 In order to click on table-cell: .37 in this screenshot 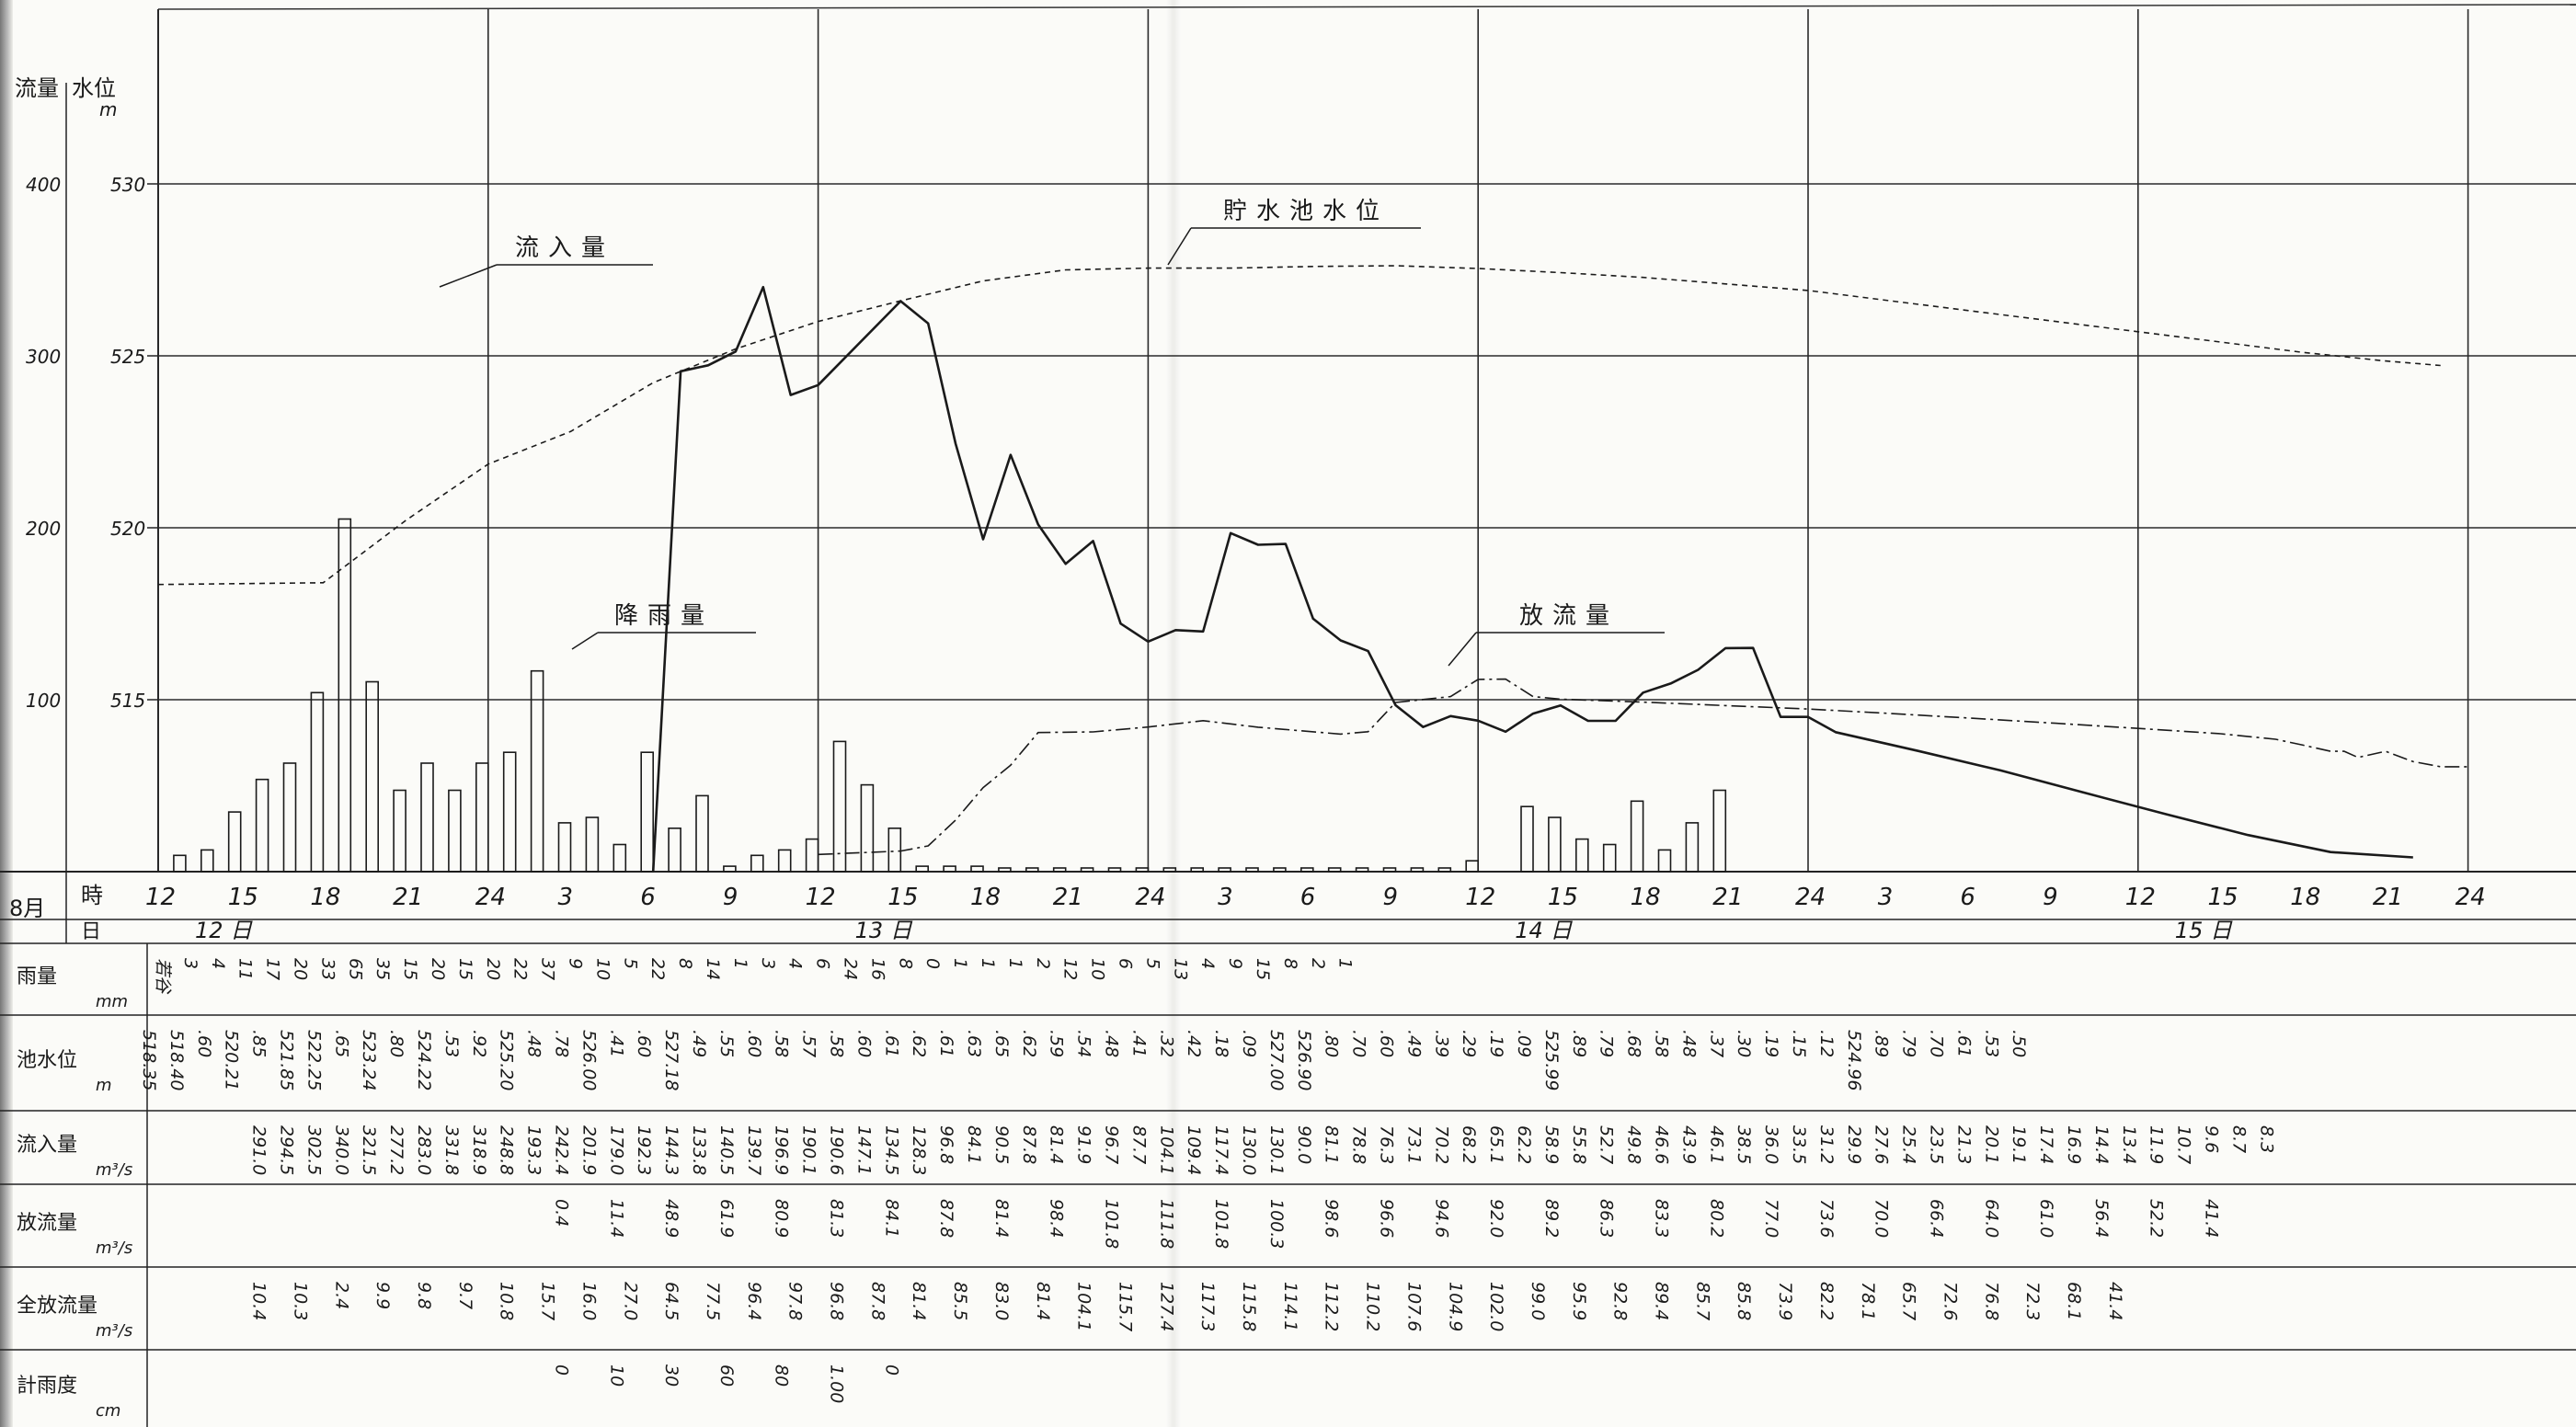, I will do `click(1716, 1043)`.